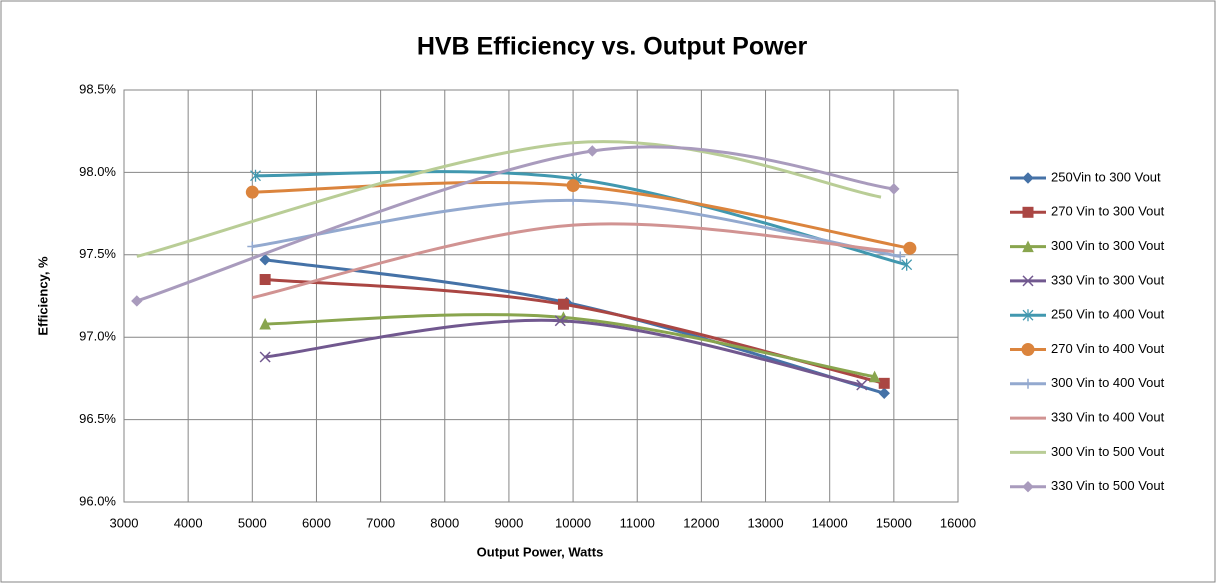 The image size is (1217, 584). I want to click on x-tick-label: 6000, so click(316, 522).